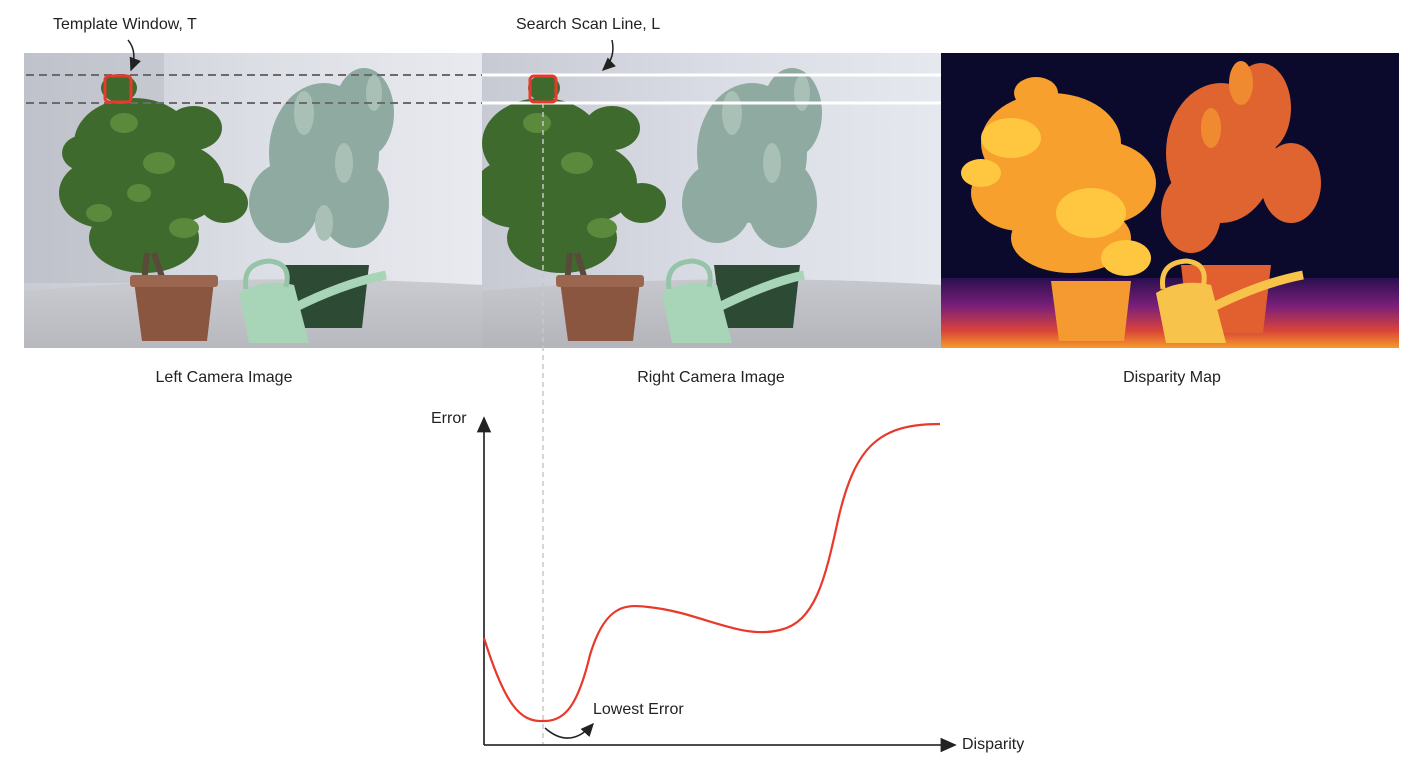 The height and width of the screenshot is (775, 1428). Describe the element at coordinates (449, 418) in the screenshot. I see `error-axis-label: Error` at that location.